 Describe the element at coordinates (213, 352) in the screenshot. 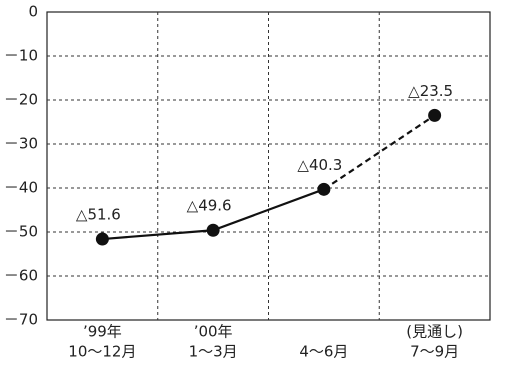

I see `x-tick-label: 1～3月` at that location.